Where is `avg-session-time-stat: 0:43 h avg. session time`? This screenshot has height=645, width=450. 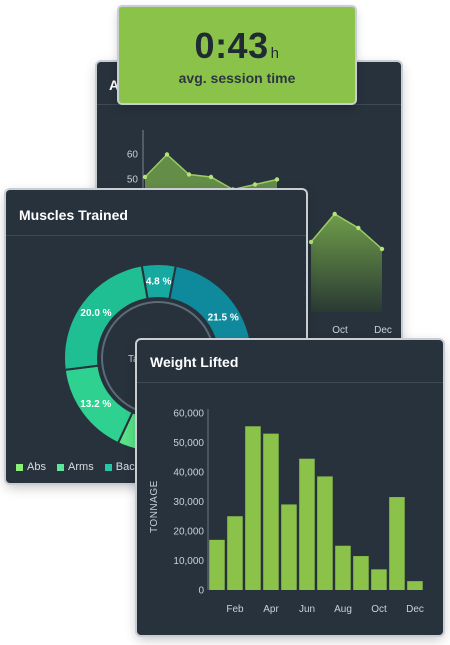 avg-session-time-stat: 0:43 h avg. session time is located at coordinates (237, 55).